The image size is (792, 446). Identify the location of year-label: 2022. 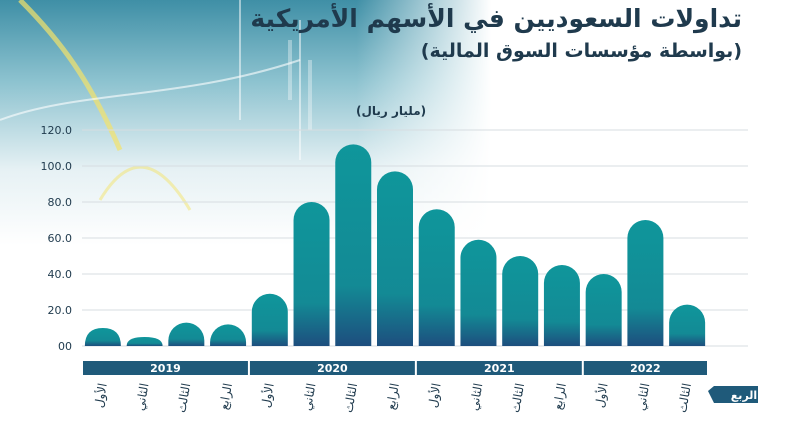
(645, 368).